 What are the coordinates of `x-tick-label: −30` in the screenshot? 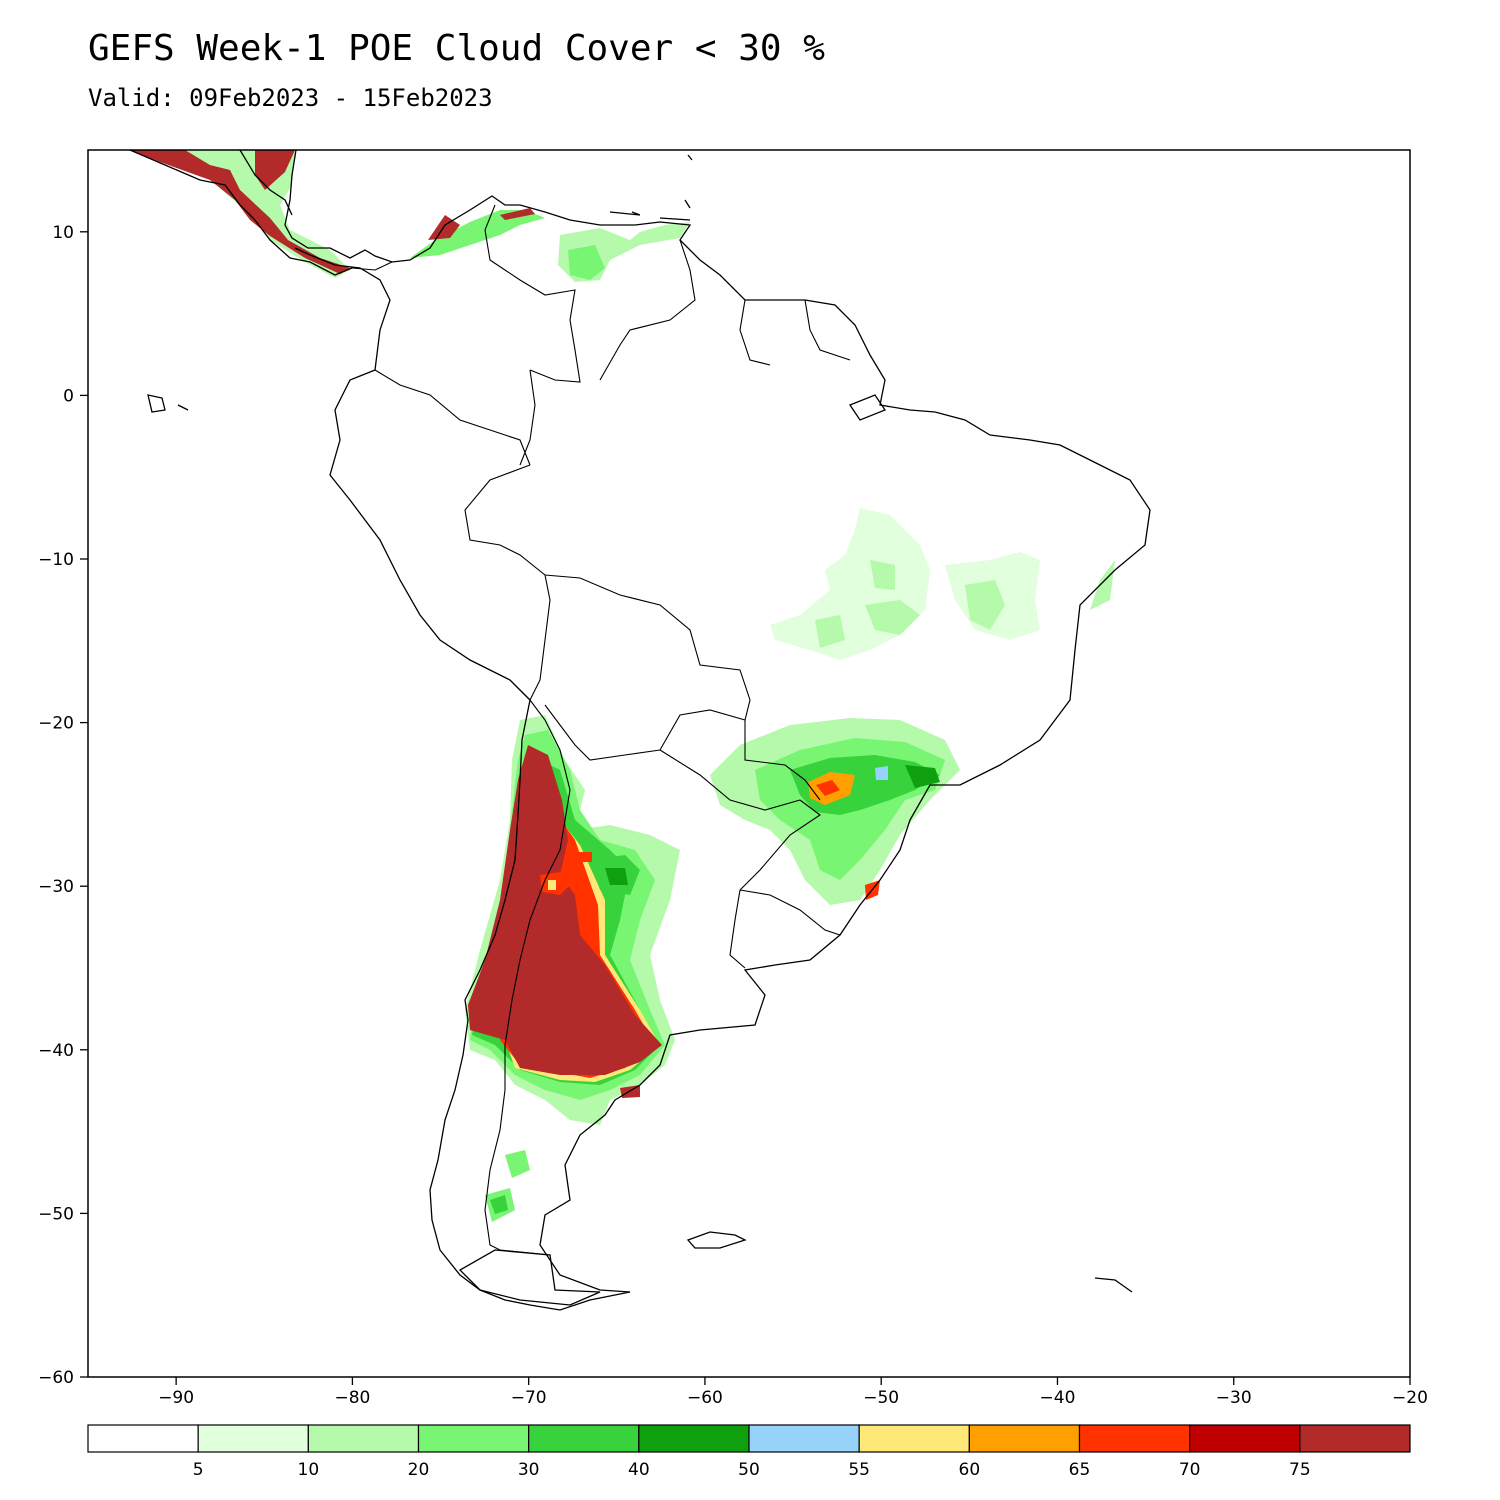 It's located at (1234, 1398).